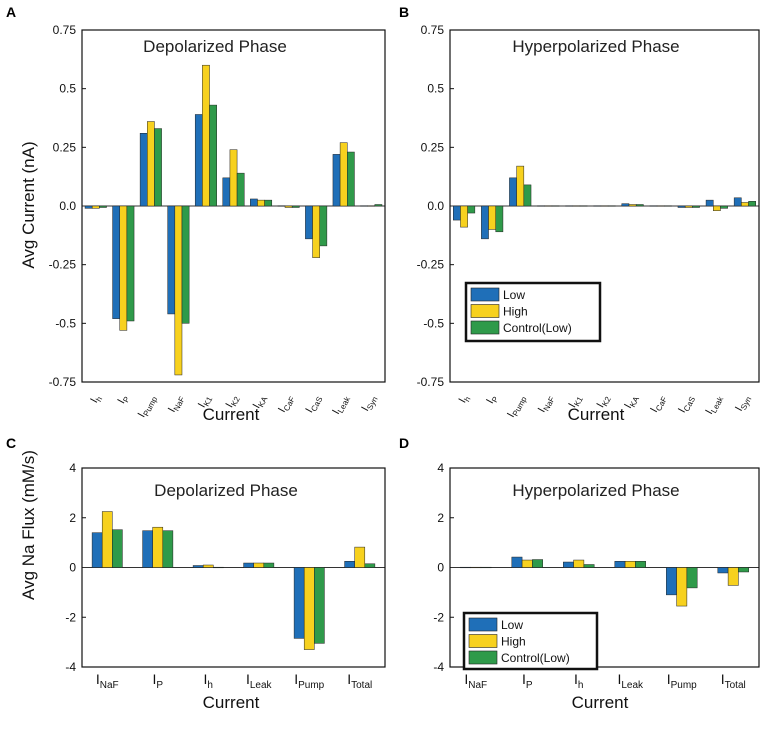  Describe the element at coordinates (67, 206) in the screenshot. I see `y-tick-label: 0.0` at that location.